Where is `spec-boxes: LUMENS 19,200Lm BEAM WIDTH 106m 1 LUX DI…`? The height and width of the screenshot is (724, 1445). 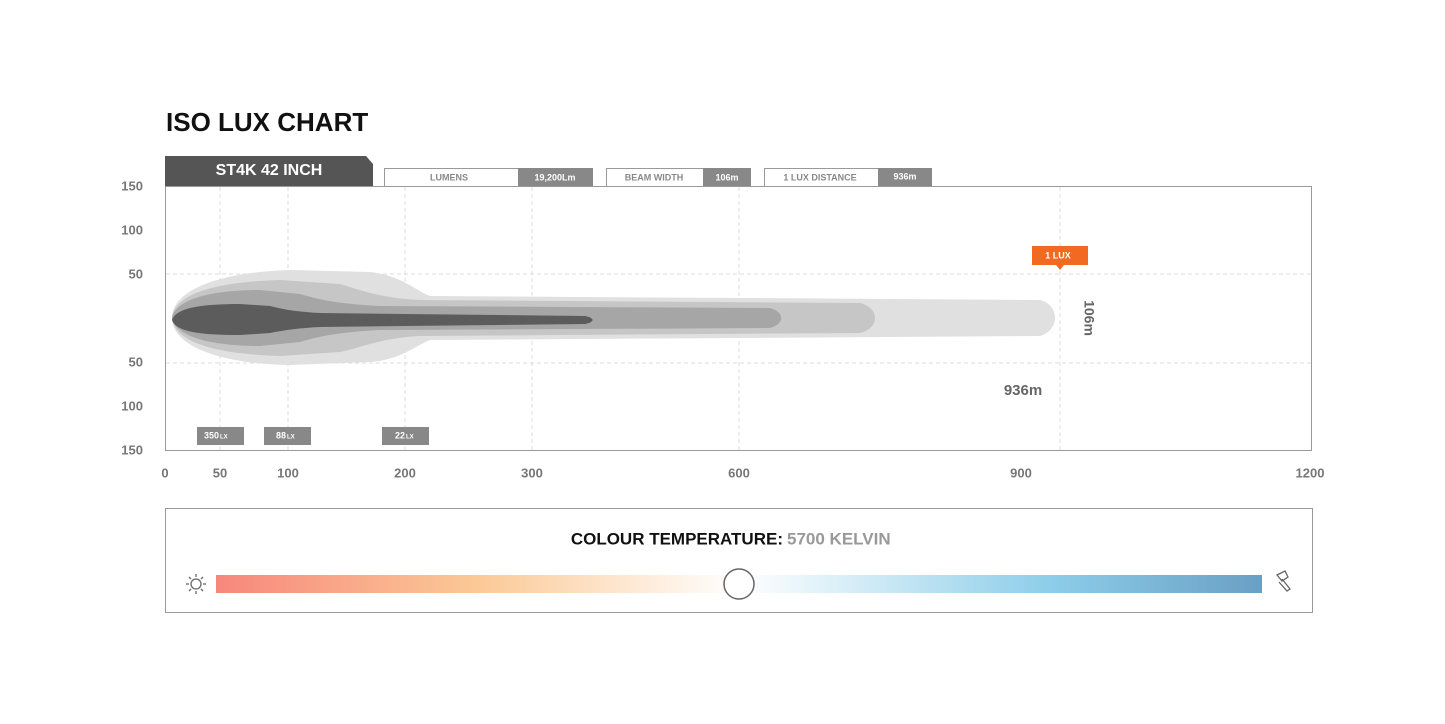 spec-boxes: LUMENS 19,200Lm BEAM WIDTH 106m 1 LUX DI… is located at coordinates (658, 177).